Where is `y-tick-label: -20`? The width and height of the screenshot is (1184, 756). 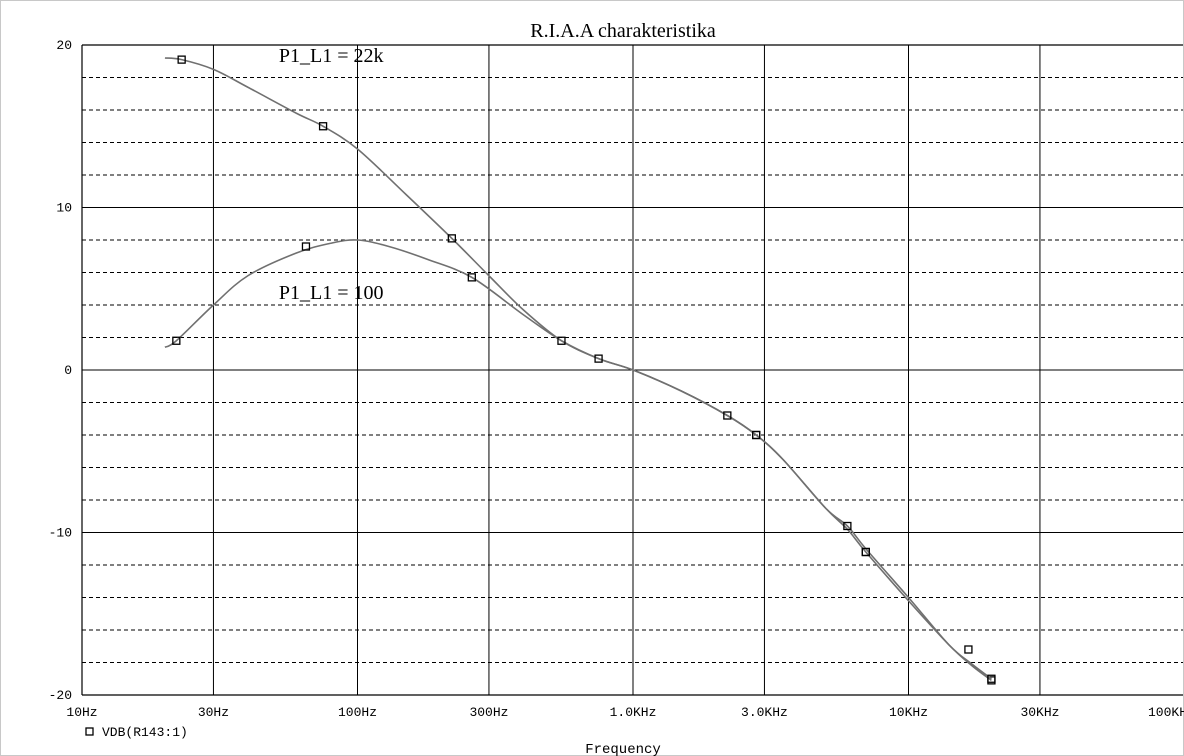 y-tick-label: -20 is located at coordinates (60, 695).